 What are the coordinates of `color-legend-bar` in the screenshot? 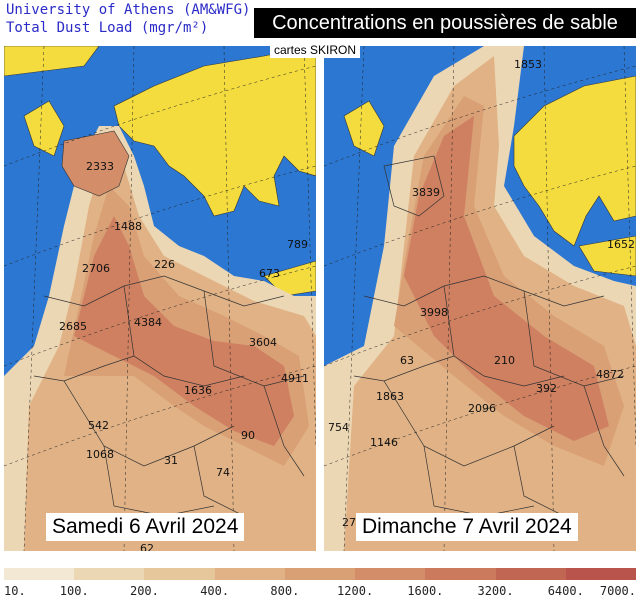 It's located at (320, 574).